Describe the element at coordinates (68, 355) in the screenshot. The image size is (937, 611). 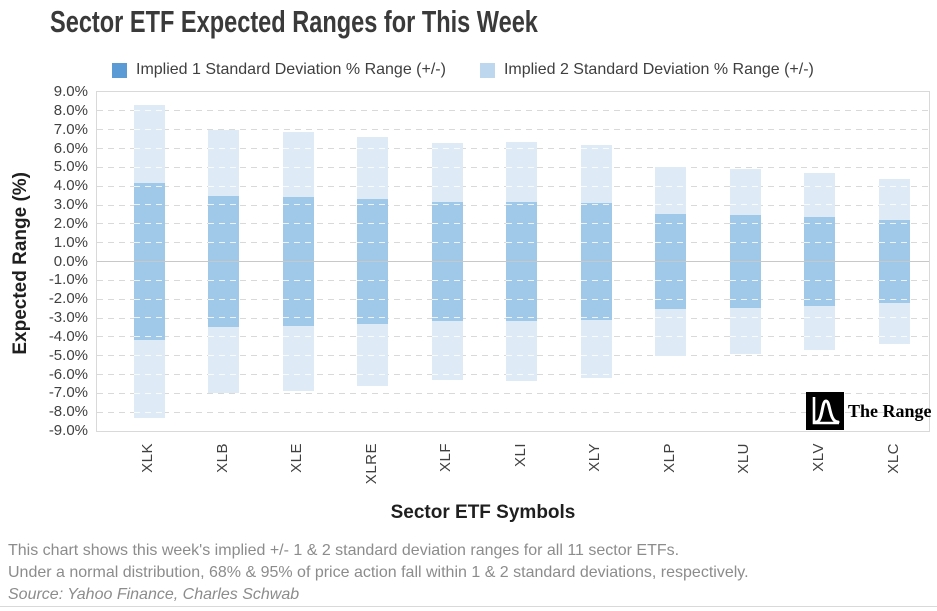
I see `y-tick--5.0%: -5.0%` at that location.